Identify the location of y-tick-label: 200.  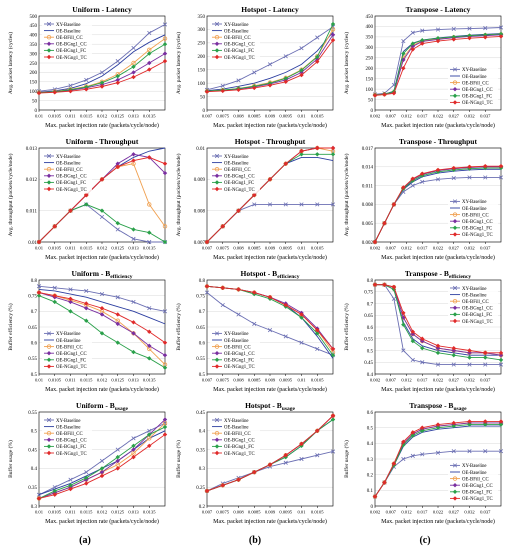
(34, 73).